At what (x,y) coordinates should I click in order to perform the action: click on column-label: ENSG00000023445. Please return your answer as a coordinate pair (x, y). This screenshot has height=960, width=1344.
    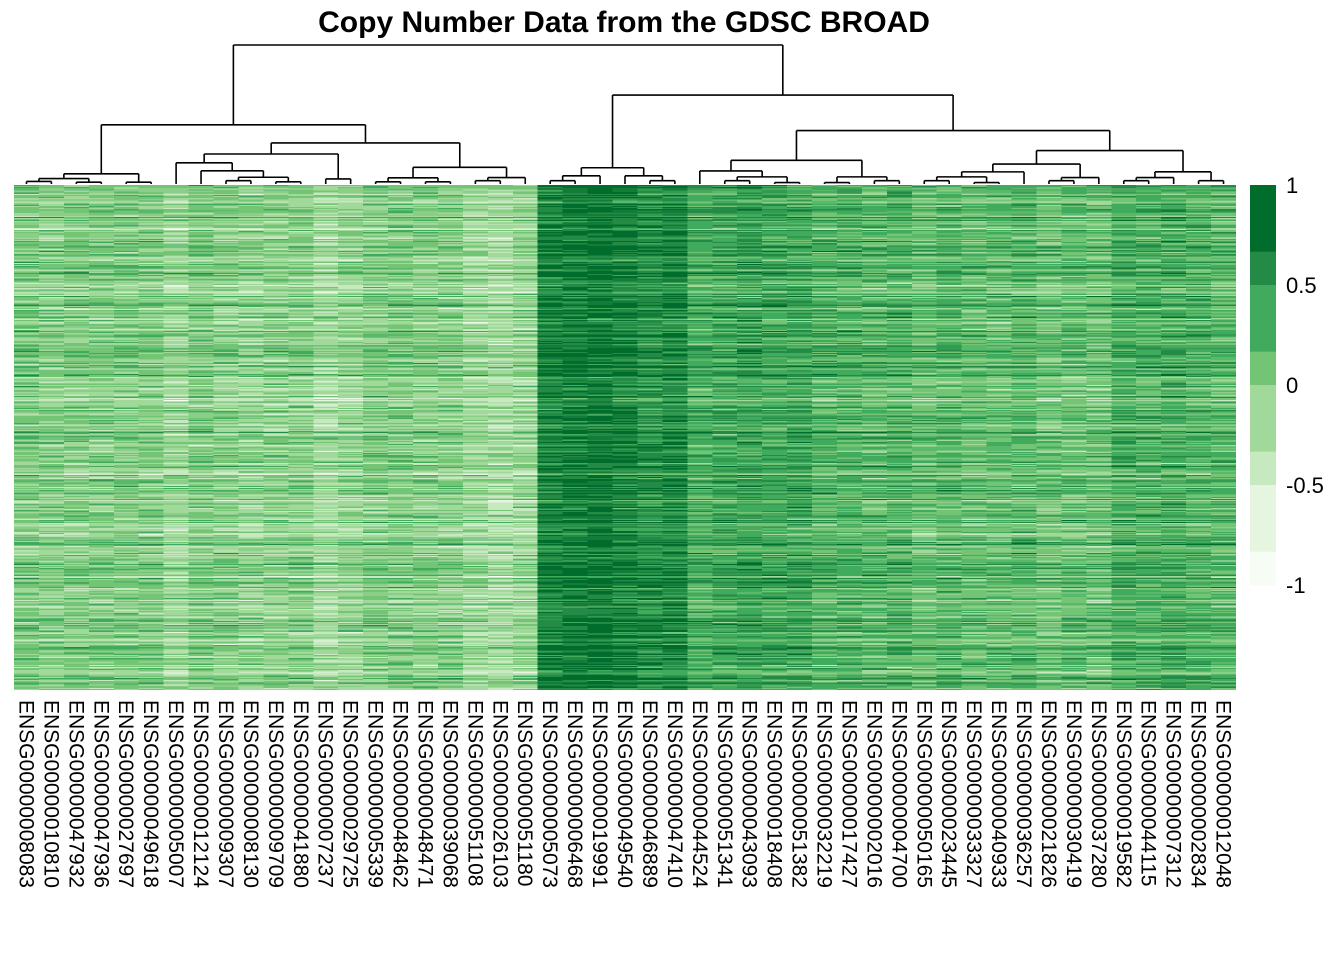
    Looking at the image, I should click on (948, 794).